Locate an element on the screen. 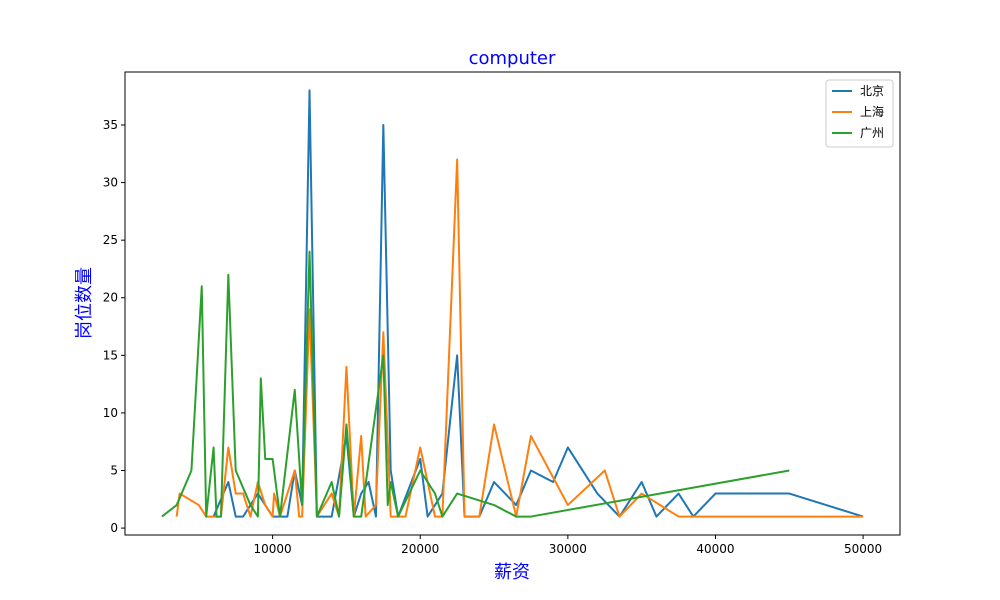 Image resolution: width=1000 pixels, height=600 pixels. x-tick-label: 50000 is located at coordinates (863, 549).